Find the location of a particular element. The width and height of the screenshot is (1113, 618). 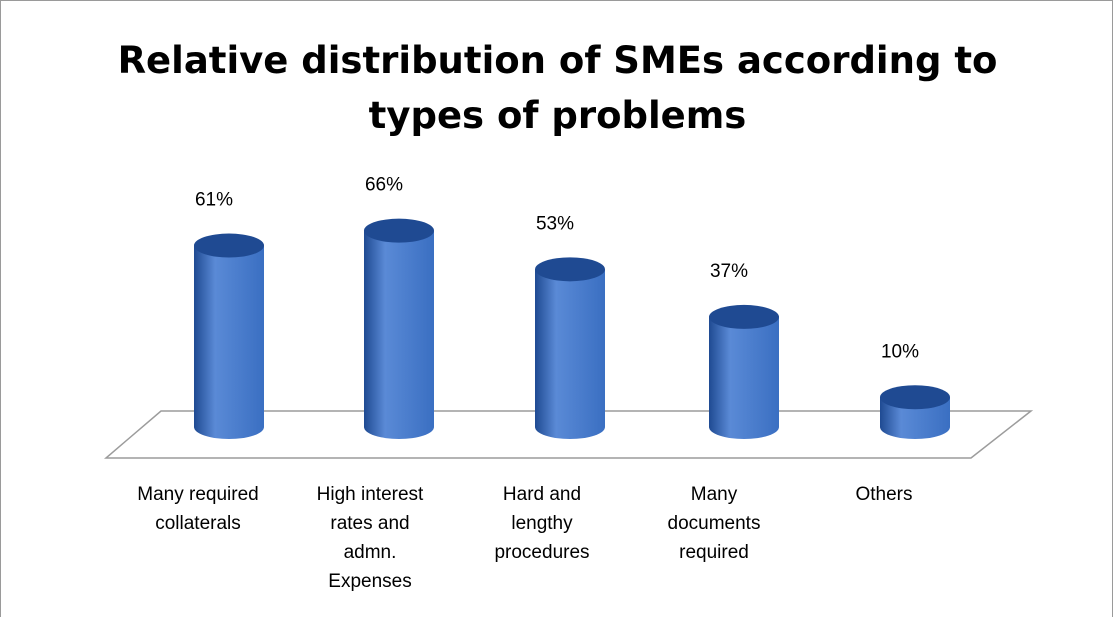

data-label: 53% is located at coordinates (555, 223).